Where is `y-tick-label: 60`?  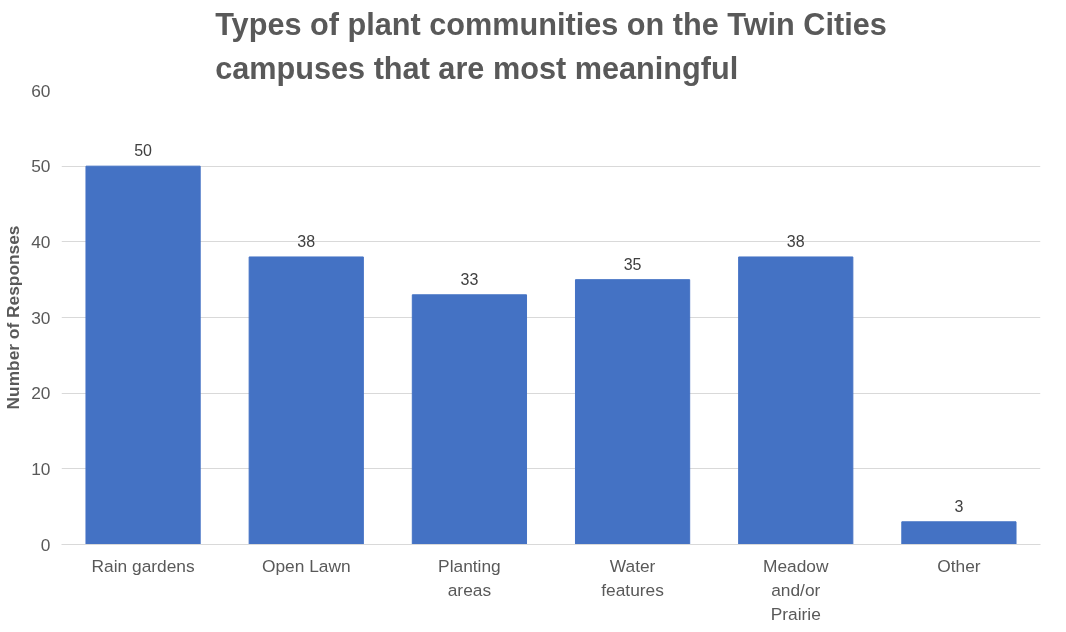 y-tick-label: 60 is located at coordinates (41, 90).